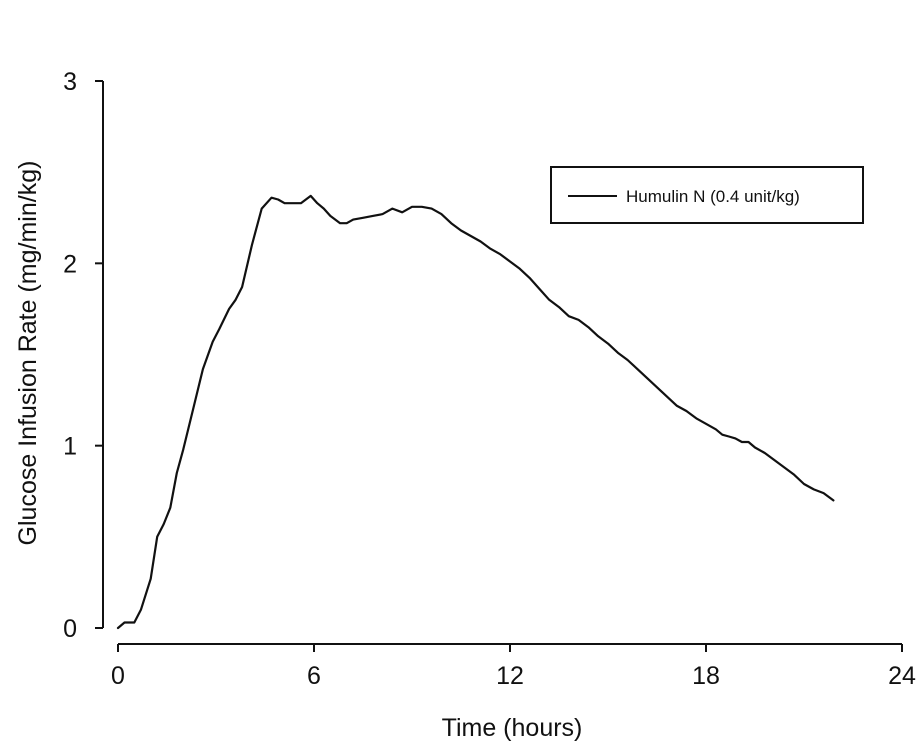  What do you see at coordinates (70, 264) in the screenshot?
I see `y-tick-label: 2` at bounding box center [70, 264].